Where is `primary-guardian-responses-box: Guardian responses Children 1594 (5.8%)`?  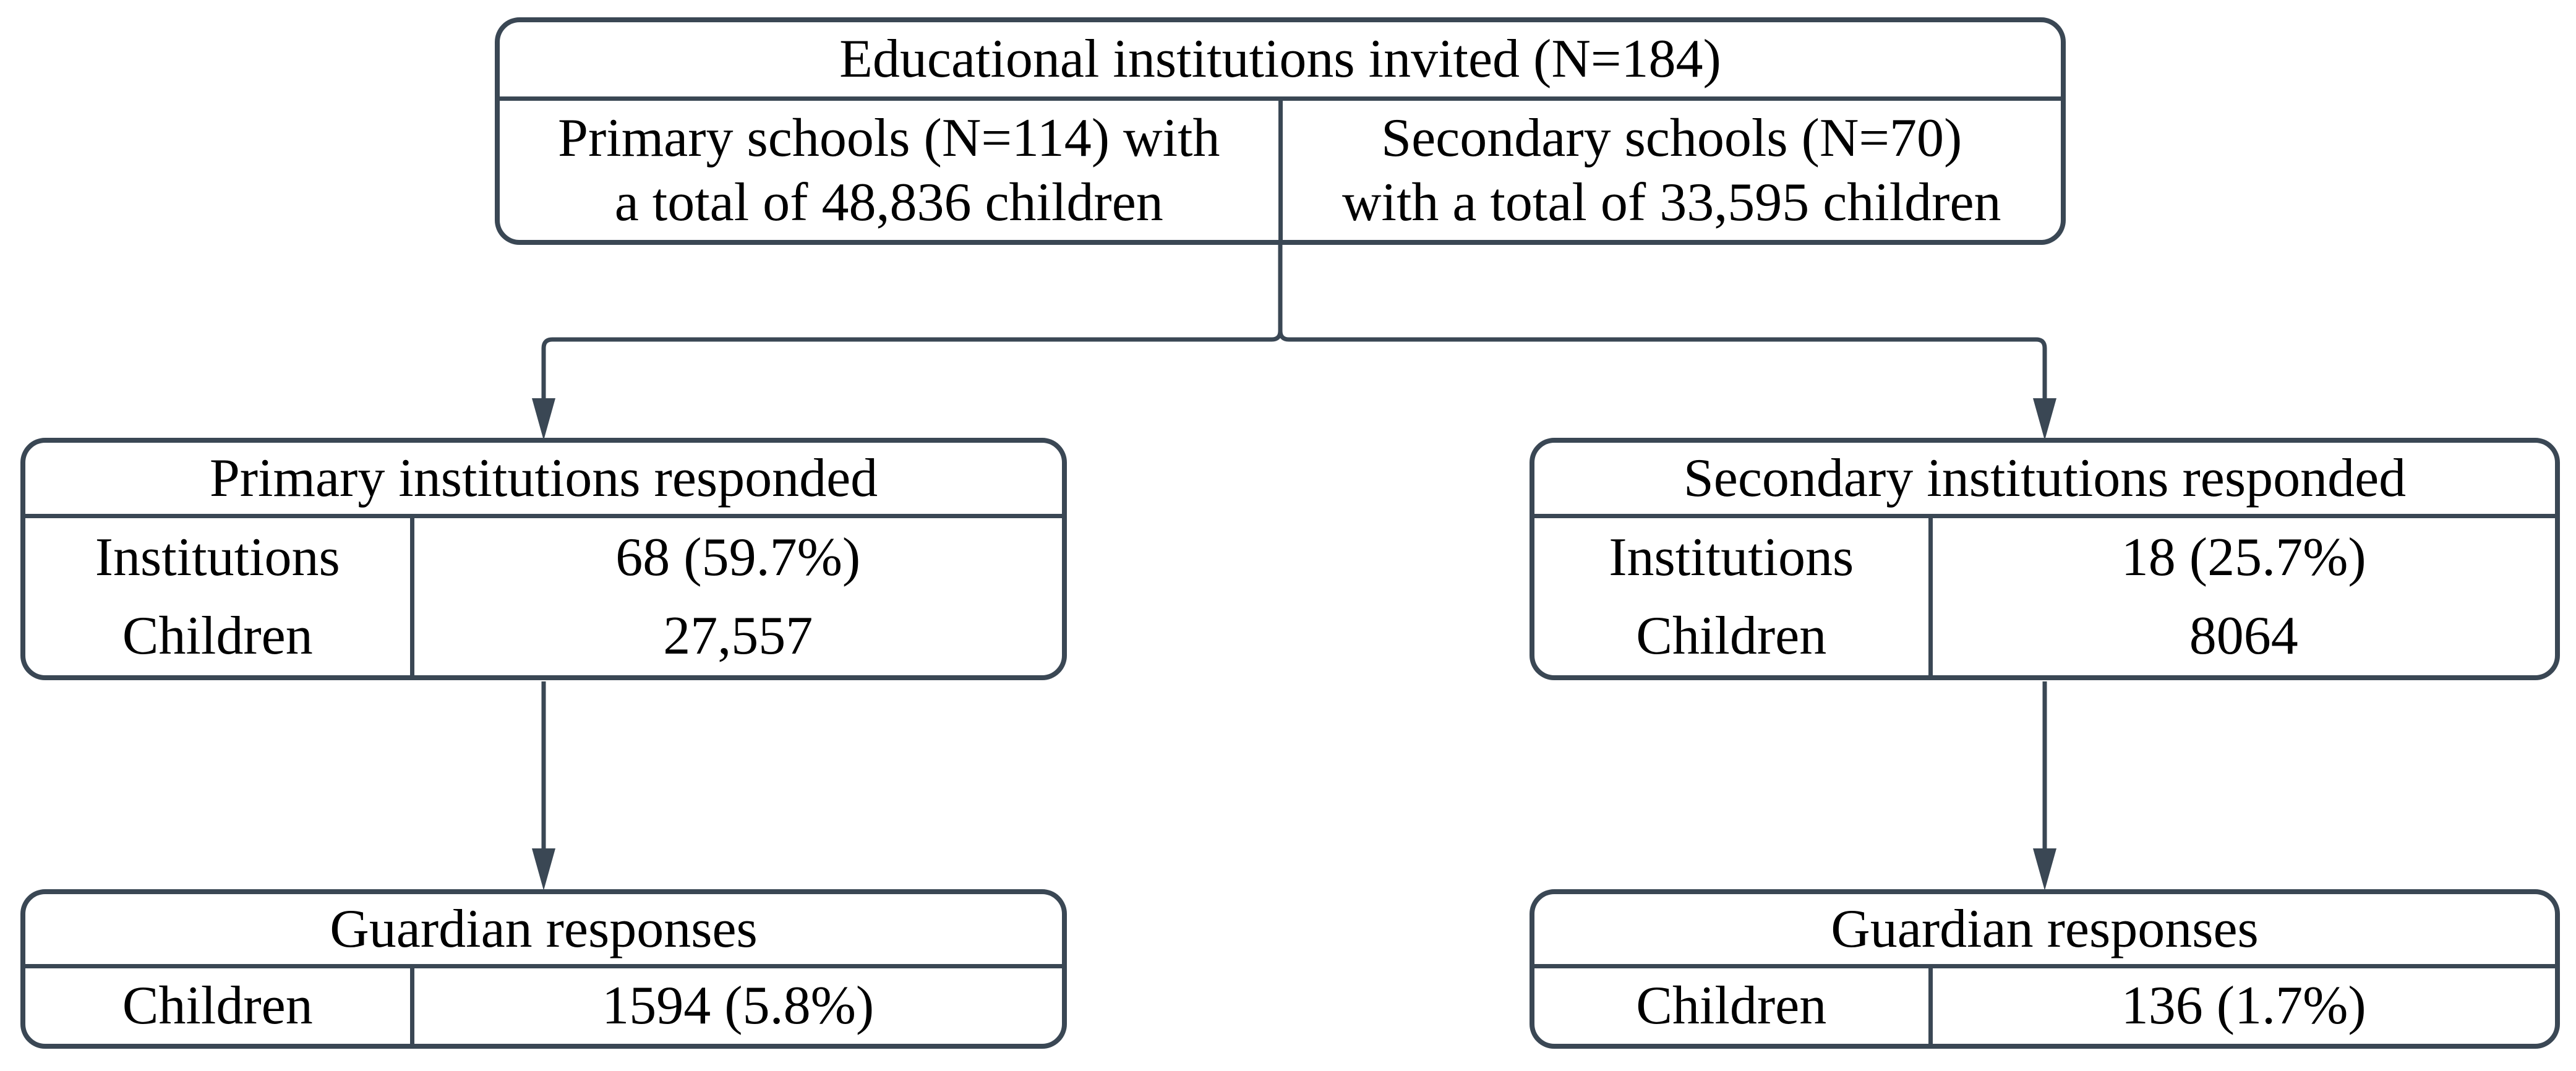 primary-guardian-responses-box: Guardian responses Children 1594 (5.8%) is located at coordinates (543, 969).